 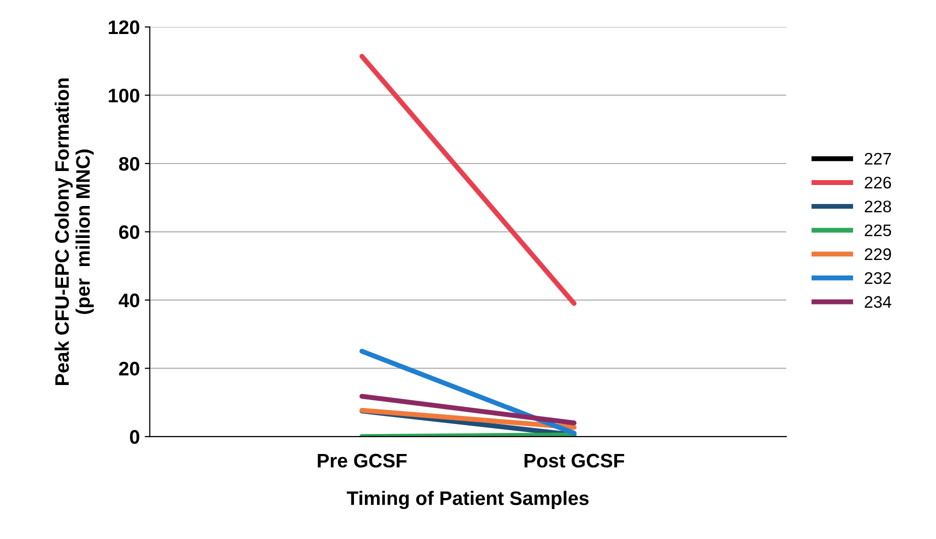 I want to click on legend-label: 225, so click(x=878, y=230).